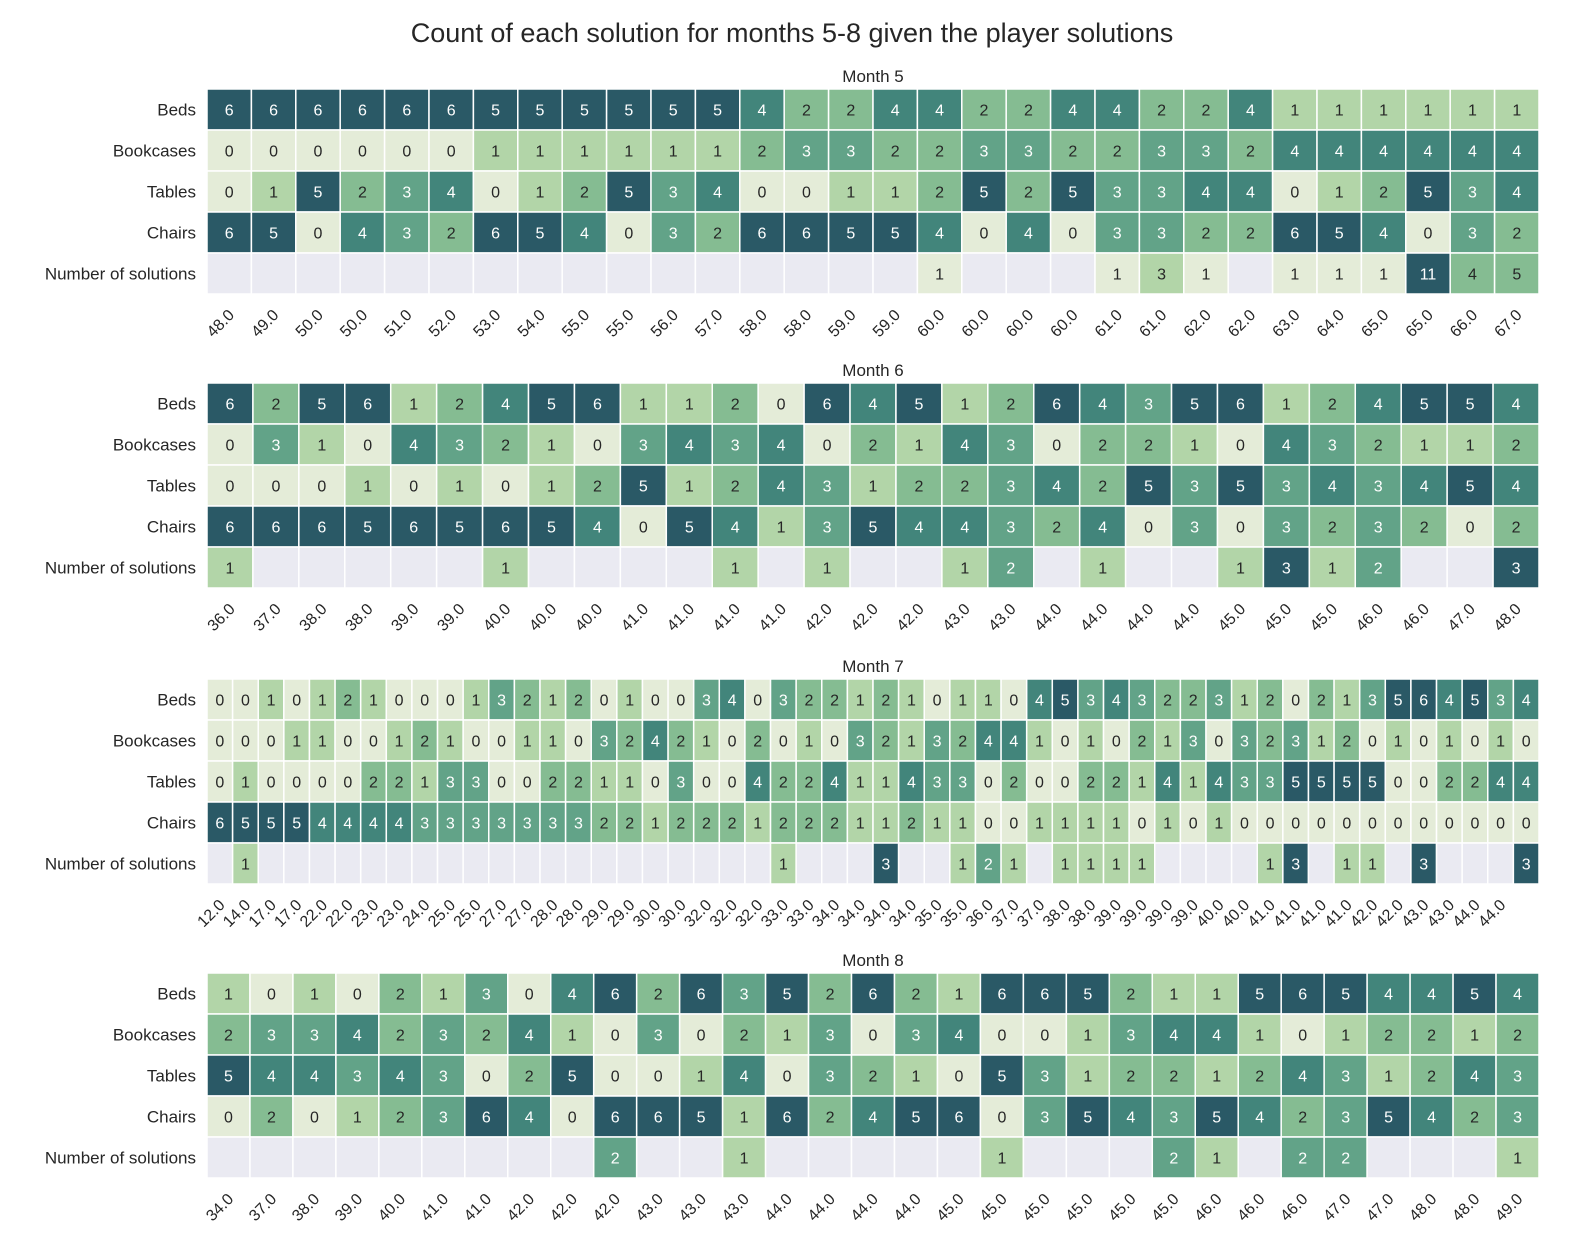  What do you see at coordinates (1057, 914) in the screenshot?
I see `x-tick-label: 38.0` at bounding box center [1057, 914].